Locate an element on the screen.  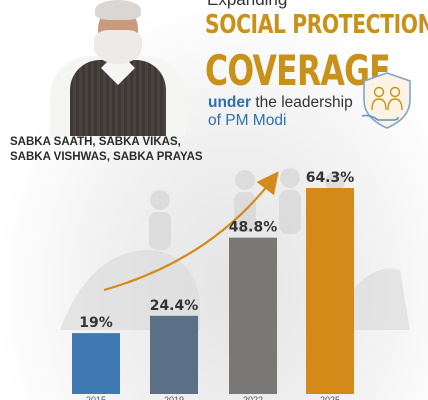
tick-labels-layer: 2015 2019 2022 2025 is located at coordinates (213, 397).